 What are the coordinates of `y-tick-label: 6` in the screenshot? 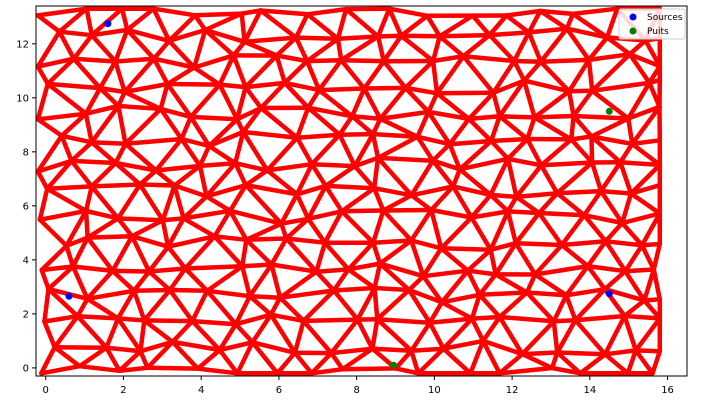 It's located at (26, 206).